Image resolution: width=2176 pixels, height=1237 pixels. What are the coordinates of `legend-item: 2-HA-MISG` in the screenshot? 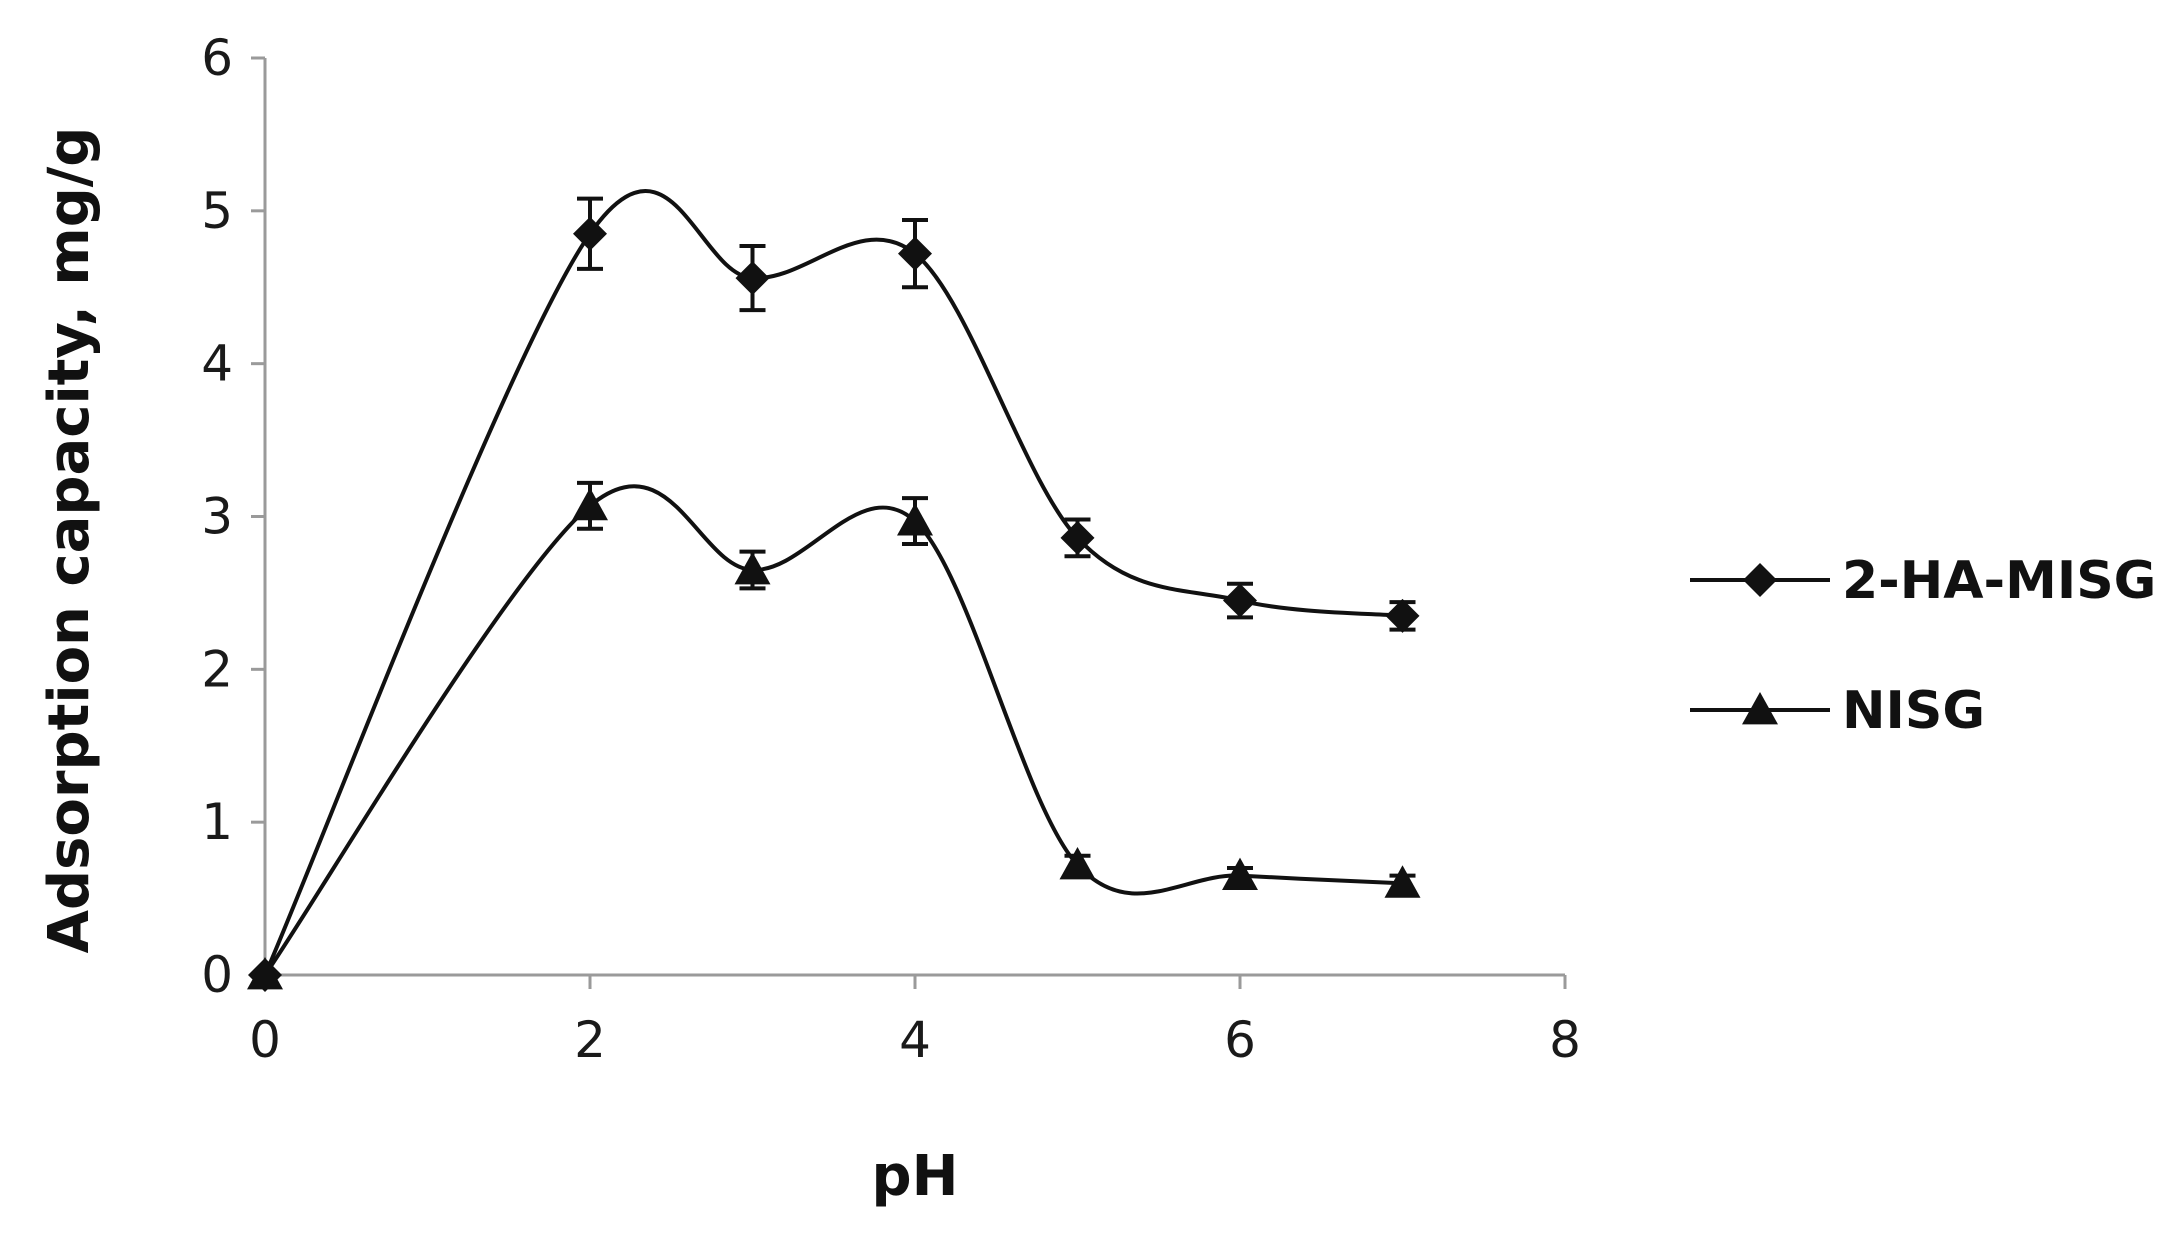 It's located at (1923, 581).